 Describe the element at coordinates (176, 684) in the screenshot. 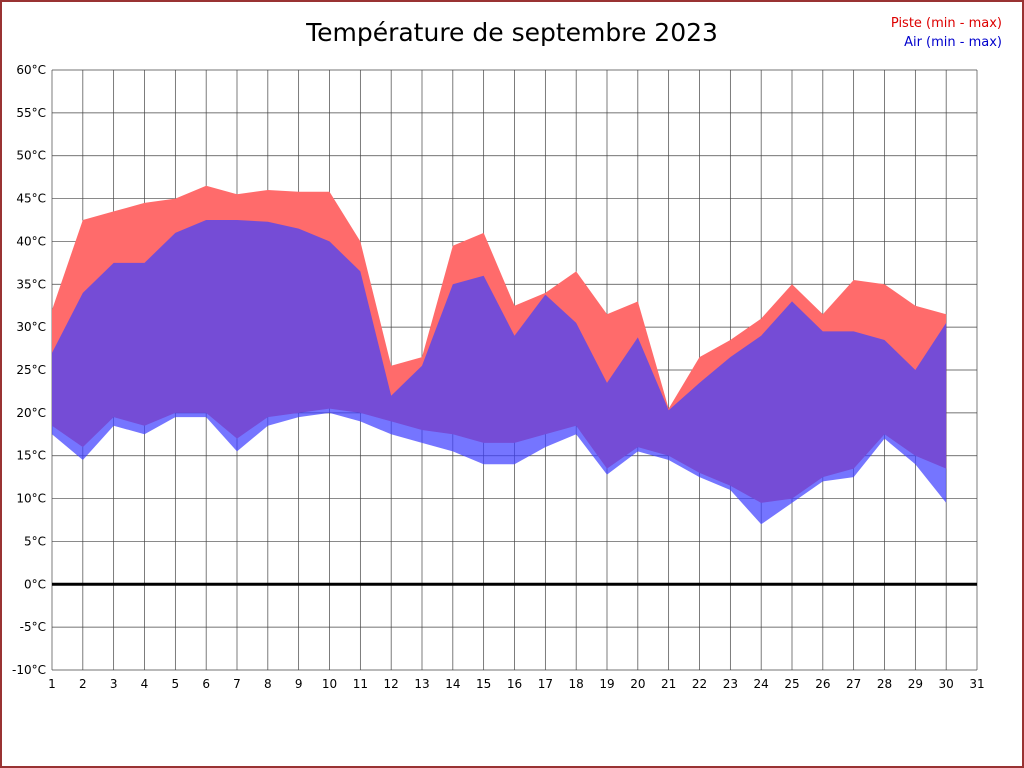

I see `x-tick-label: 5` at that location.